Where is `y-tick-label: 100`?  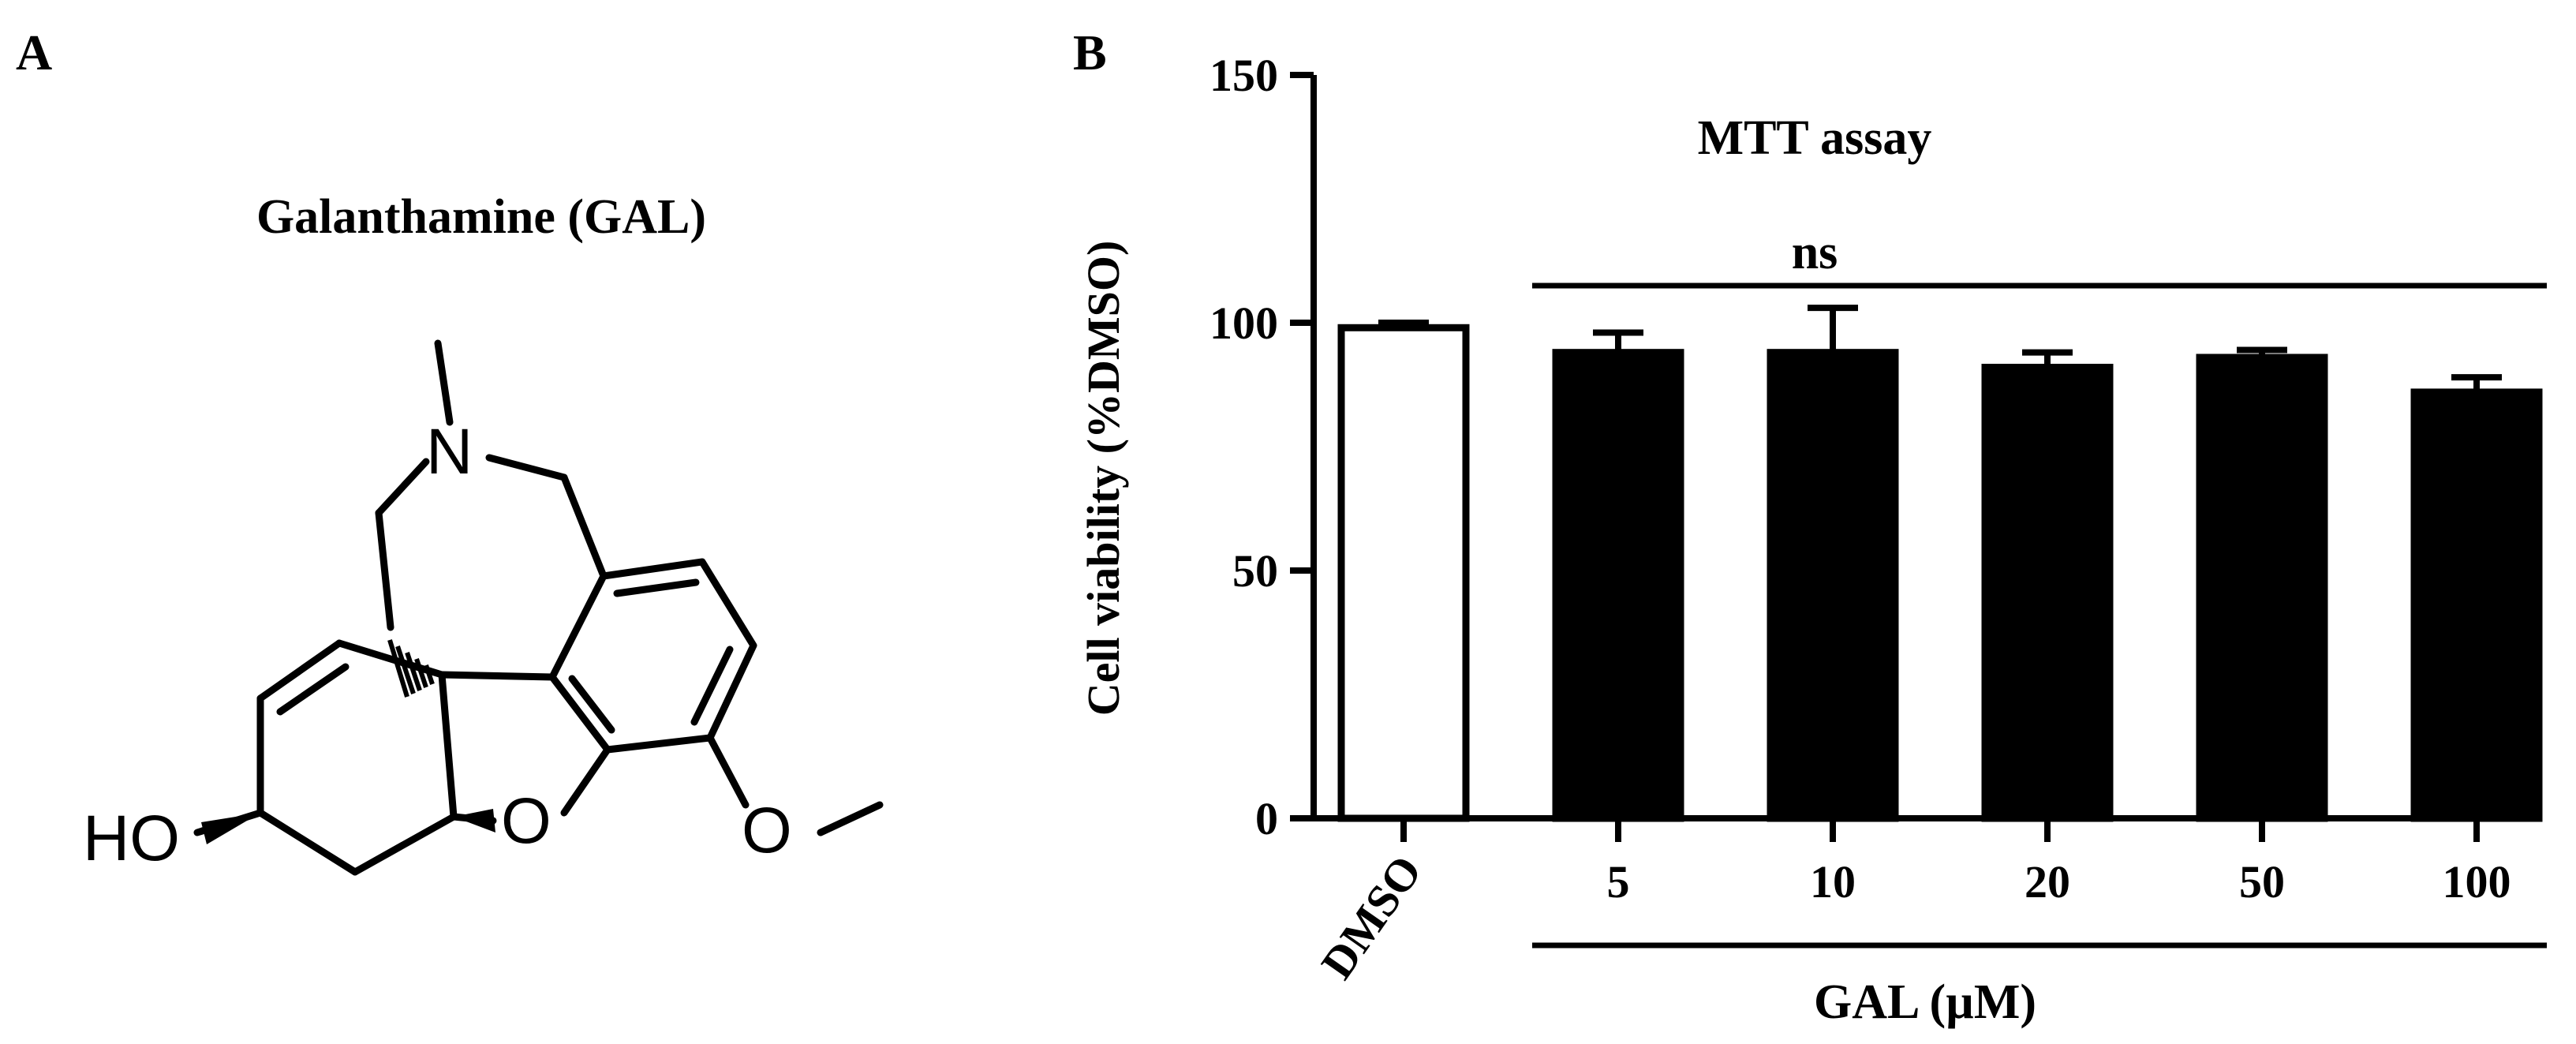 y-tick-label: 100 is located at coordinates (1243, 323).